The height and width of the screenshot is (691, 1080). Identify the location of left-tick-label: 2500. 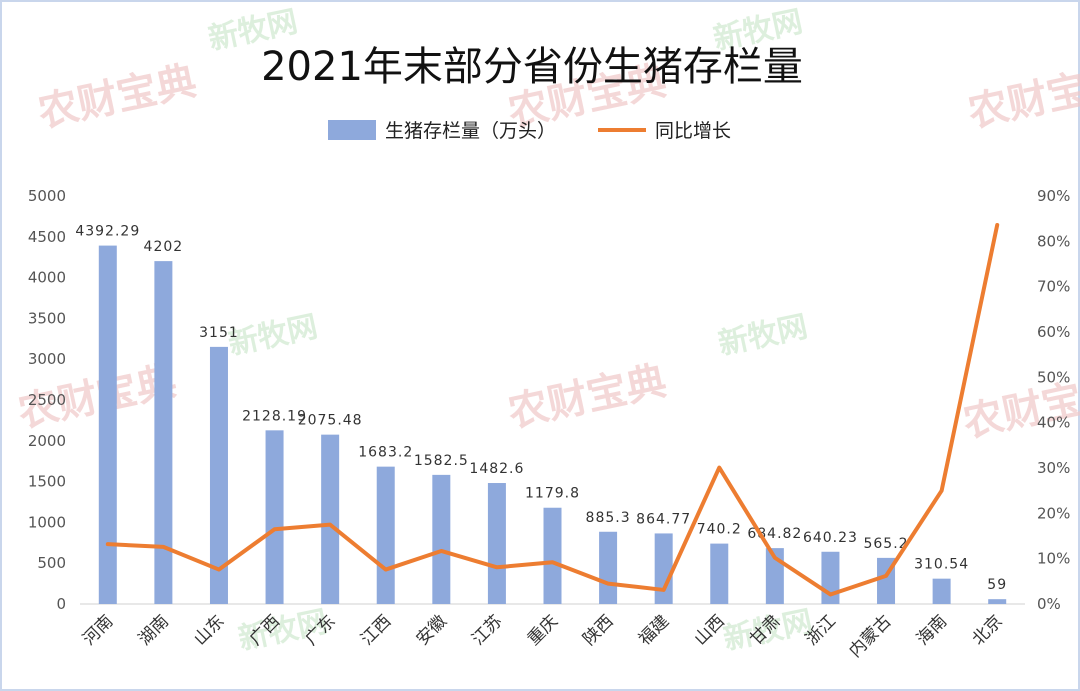
(47, 400).